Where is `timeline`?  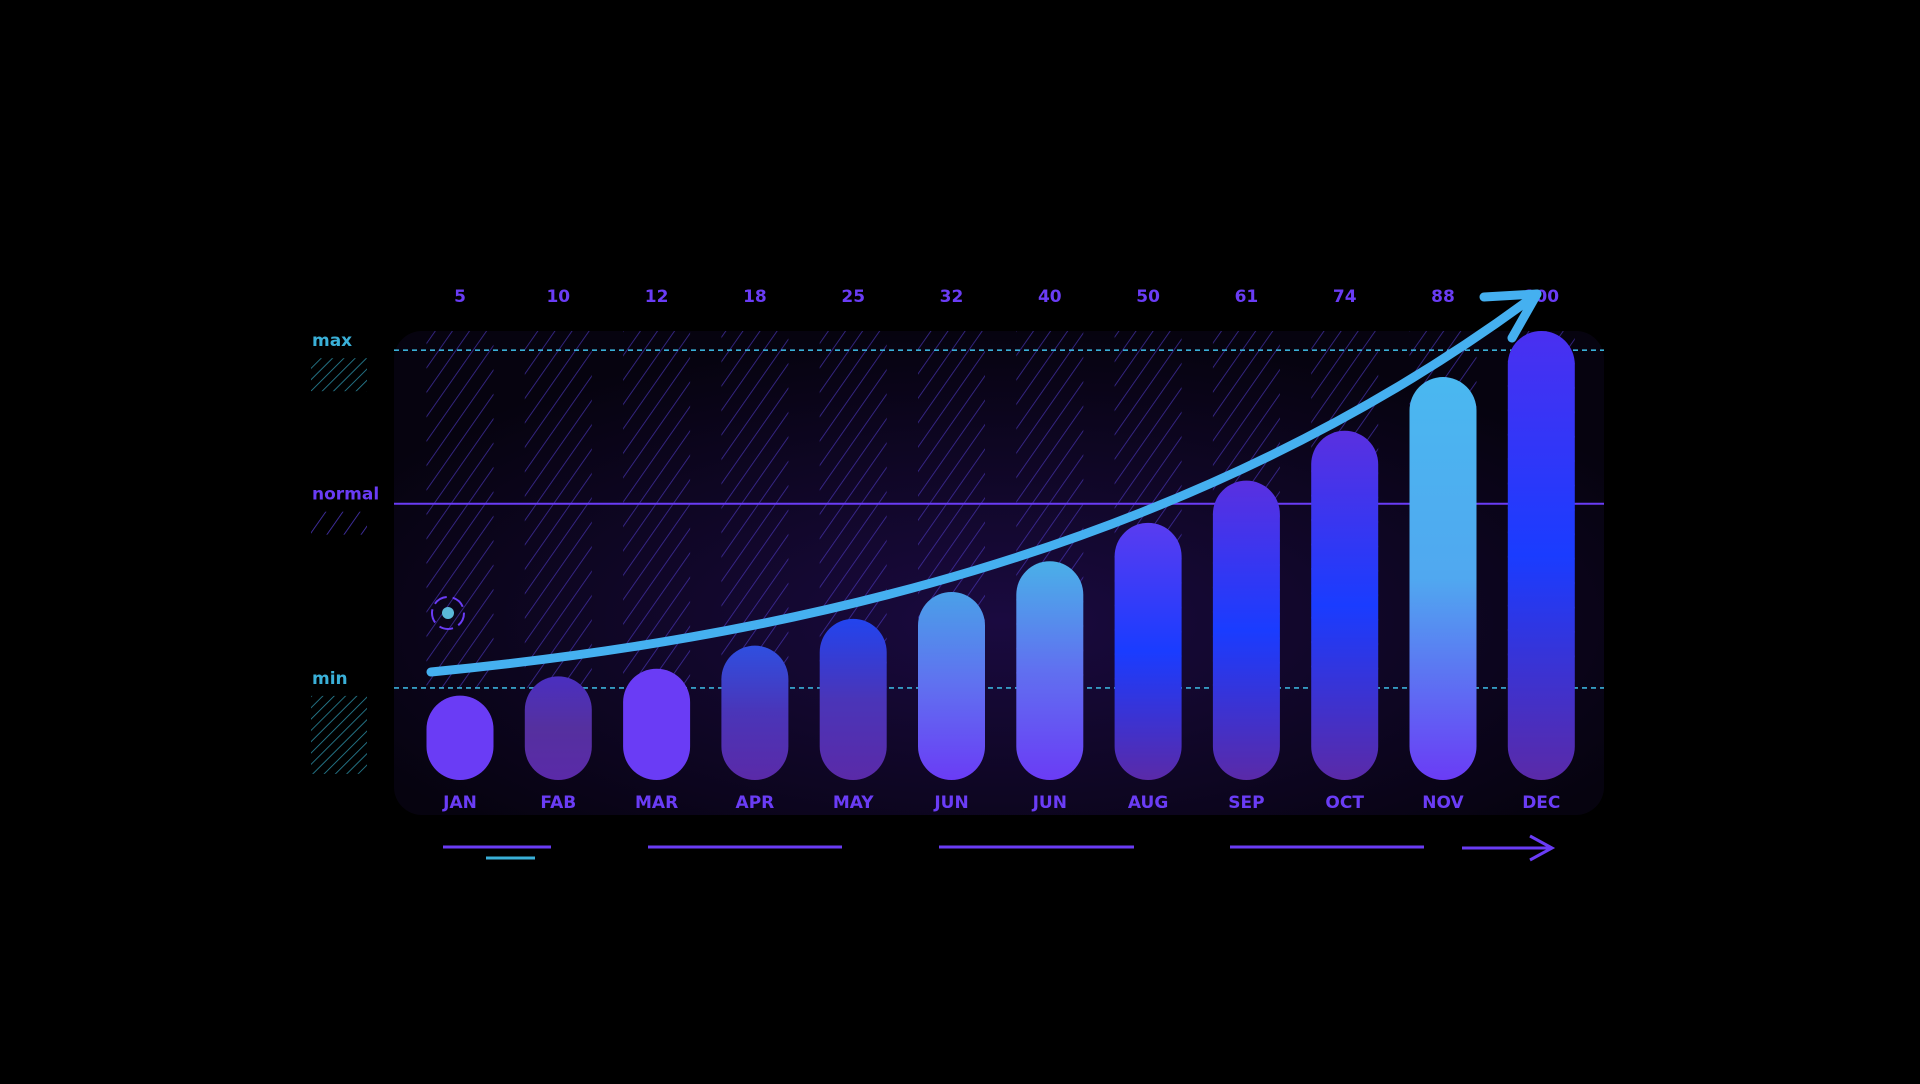 timeline is located at coordinates (999, 848).